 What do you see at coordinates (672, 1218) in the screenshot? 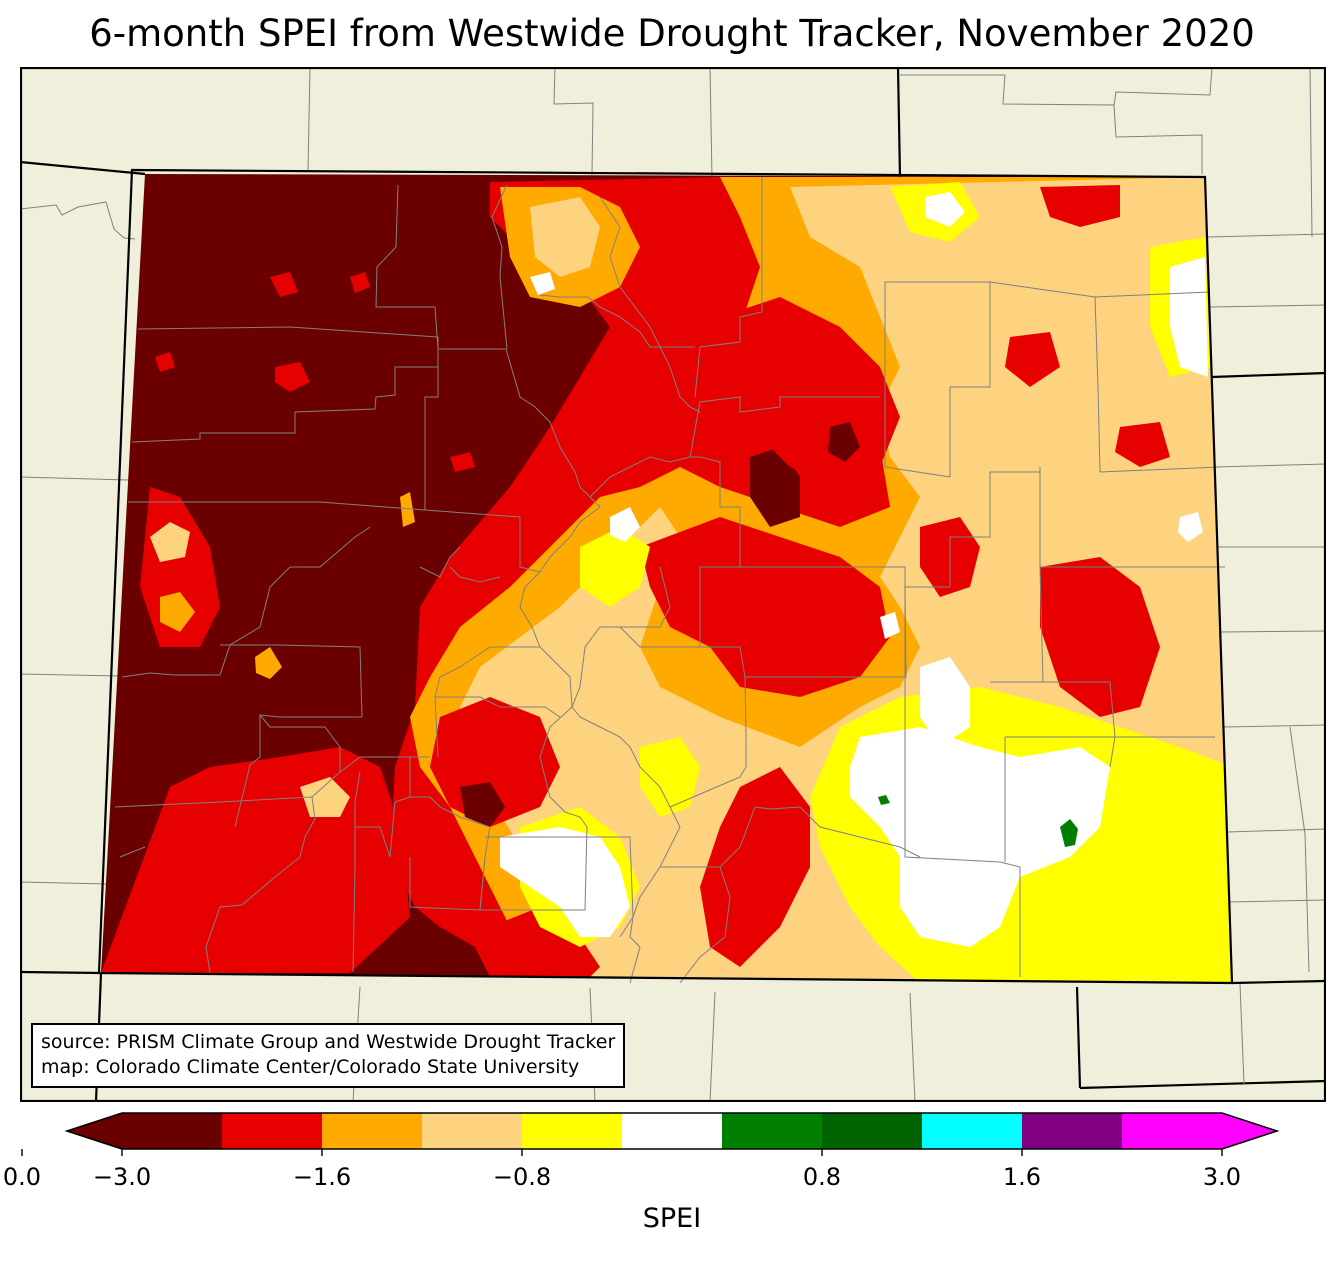
I see `colorbar-label: SPEI` at bounding box center [672, 1218].